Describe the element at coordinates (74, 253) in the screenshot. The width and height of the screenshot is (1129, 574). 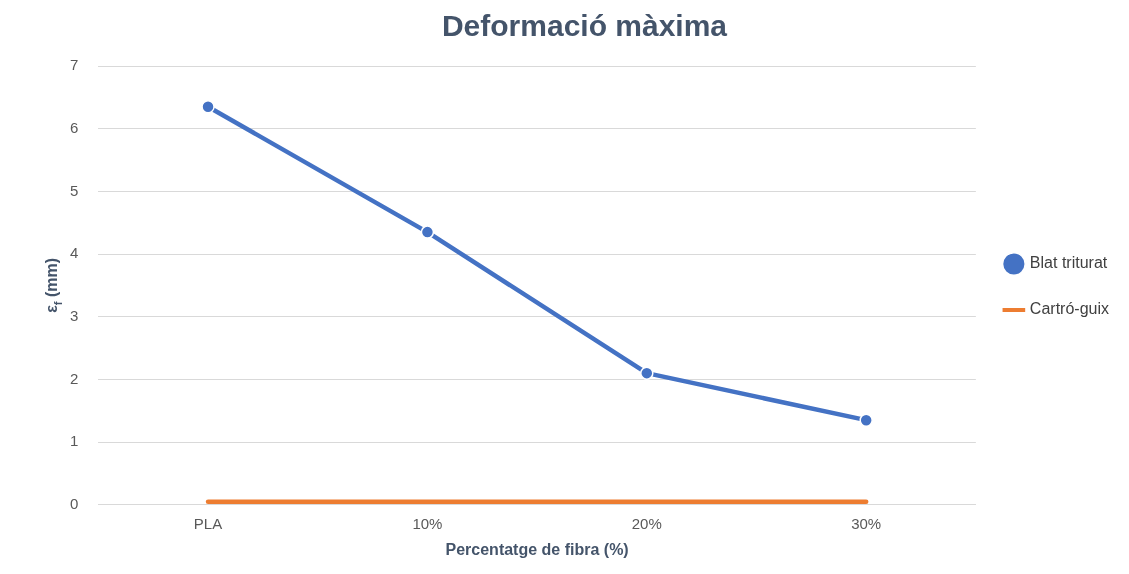
I see `y-tick-label: 4` at that location.